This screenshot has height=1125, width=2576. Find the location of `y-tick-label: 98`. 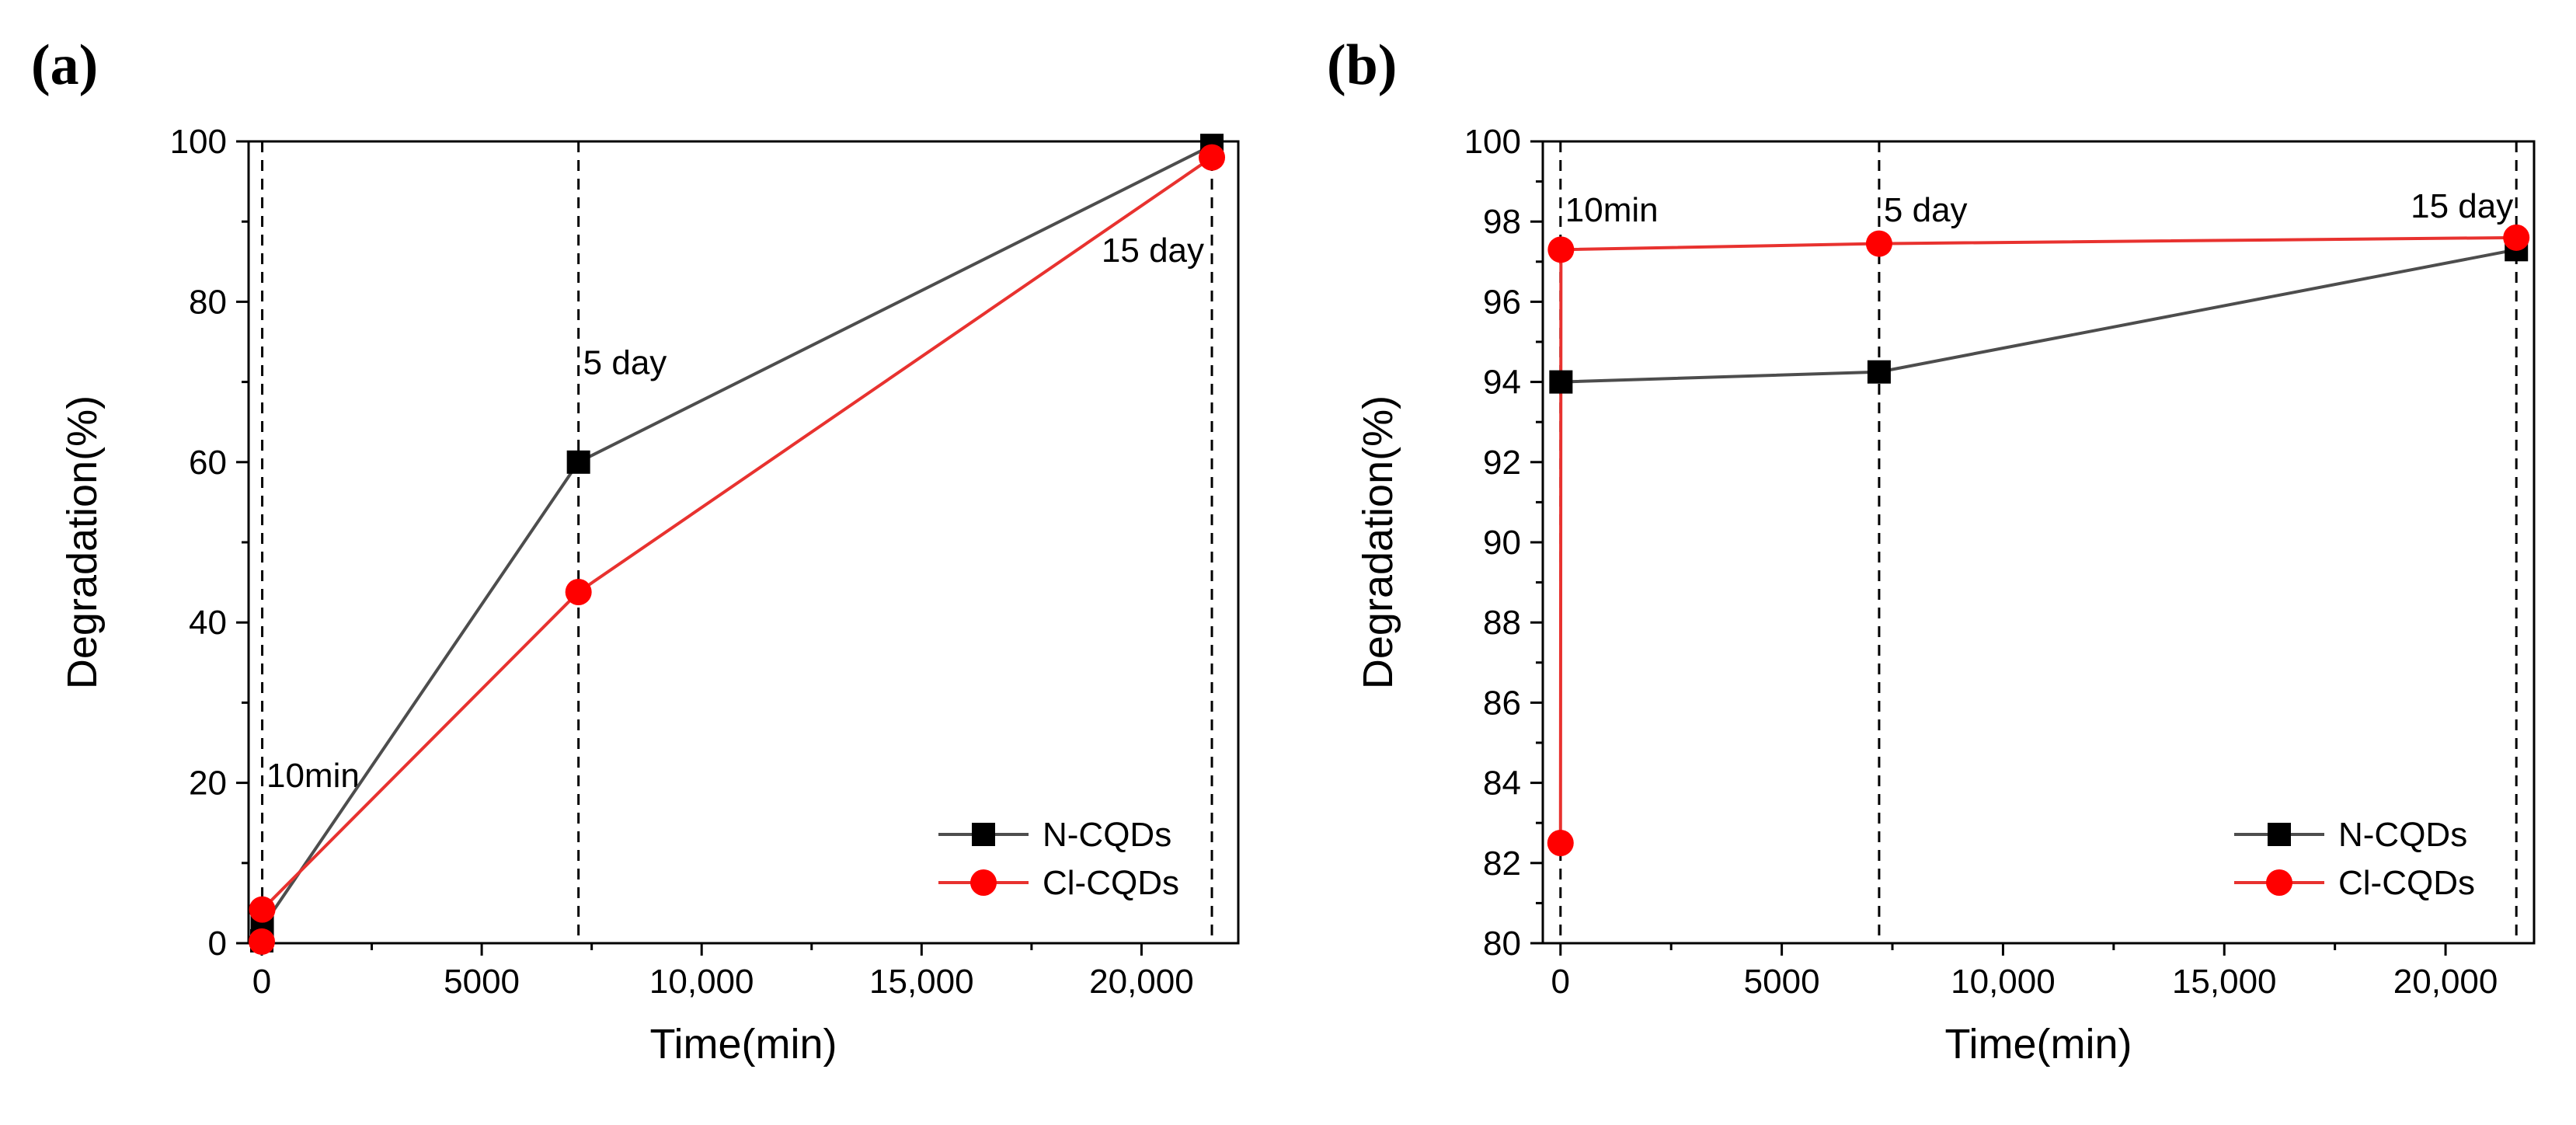

y-tick-label: 98 is located at coordinates (1502, 222).